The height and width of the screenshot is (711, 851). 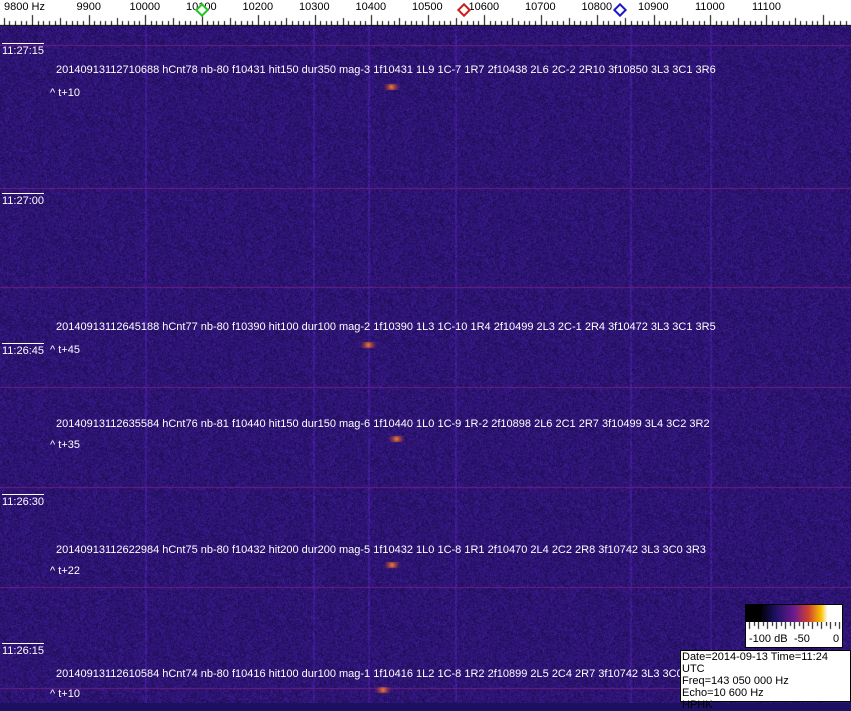 I want to click on legend-ticks, so click(x=794, y=627).